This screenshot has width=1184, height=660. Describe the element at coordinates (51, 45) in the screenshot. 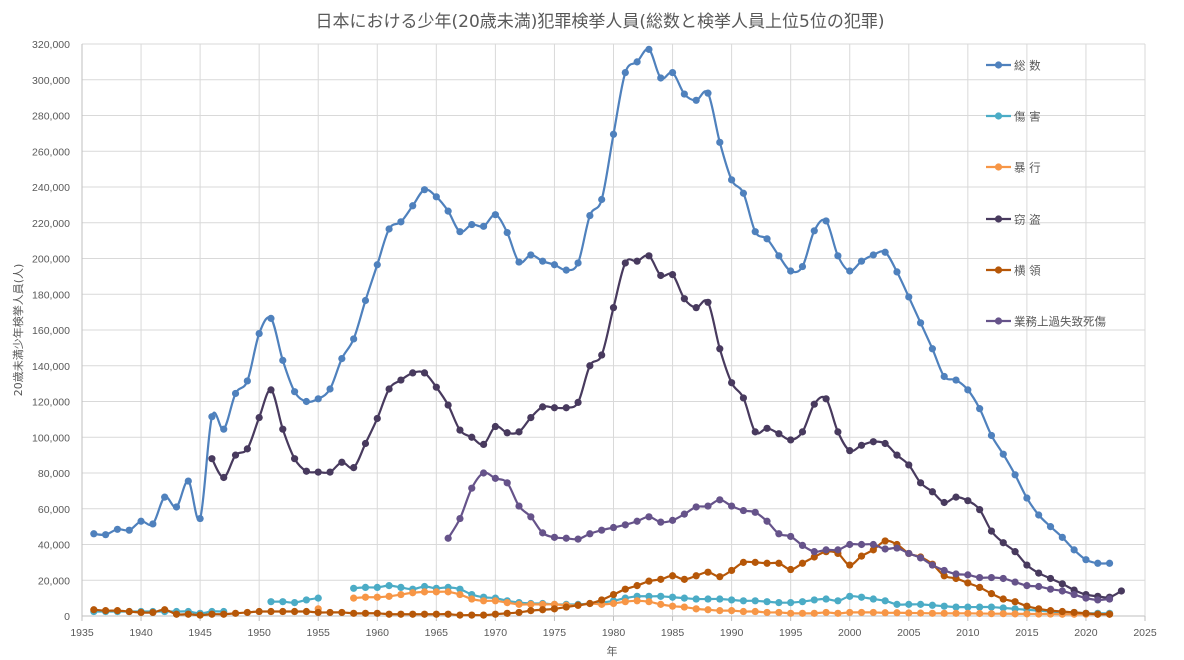

I see `y-tick-label: 320,000` at that location.